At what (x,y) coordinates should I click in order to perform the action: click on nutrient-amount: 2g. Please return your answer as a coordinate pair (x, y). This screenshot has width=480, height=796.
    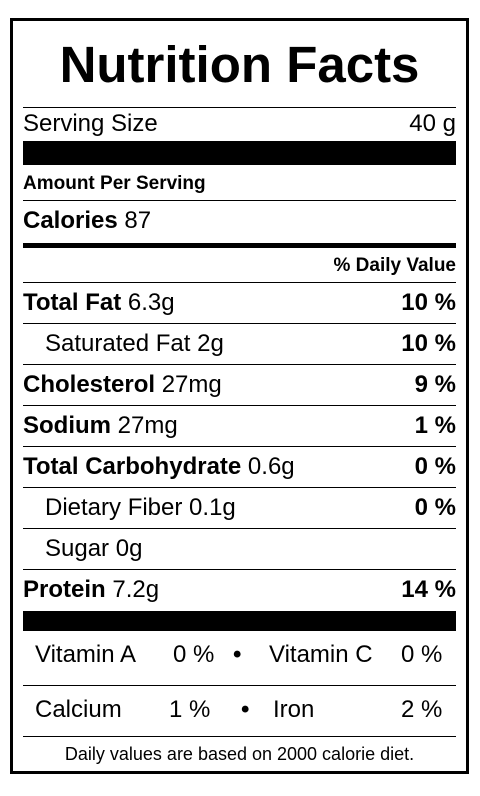
    Looking at the image, I should click on (210, 343).